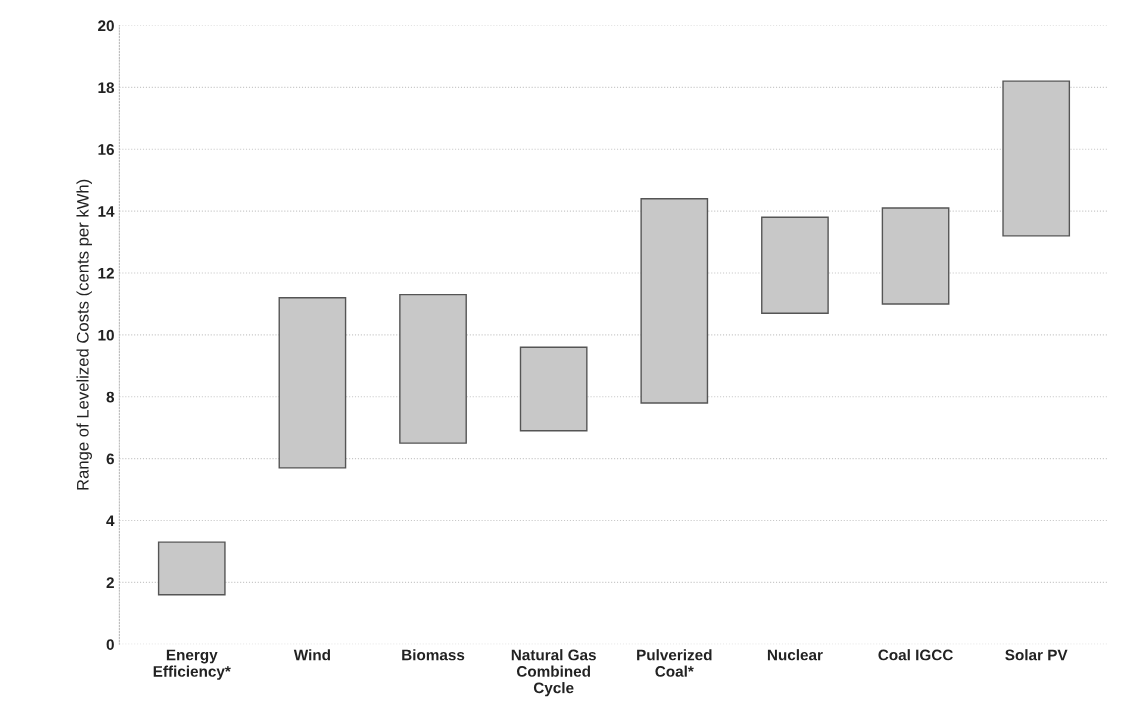 The height and width of the screenshot is (728, 1137). I want to click on y-tick-label: 4, so click(110, 521).